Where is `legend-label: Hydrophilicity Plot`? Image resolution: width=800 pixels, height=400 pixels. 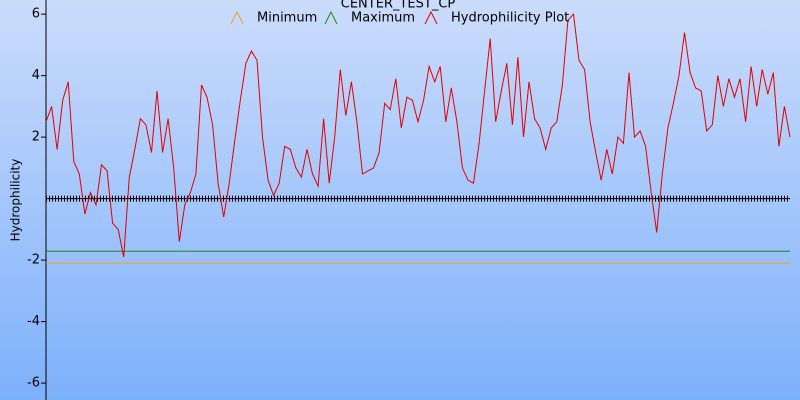 legend-label: Hydrophilicity Plot is located at coordinates (510, 18).